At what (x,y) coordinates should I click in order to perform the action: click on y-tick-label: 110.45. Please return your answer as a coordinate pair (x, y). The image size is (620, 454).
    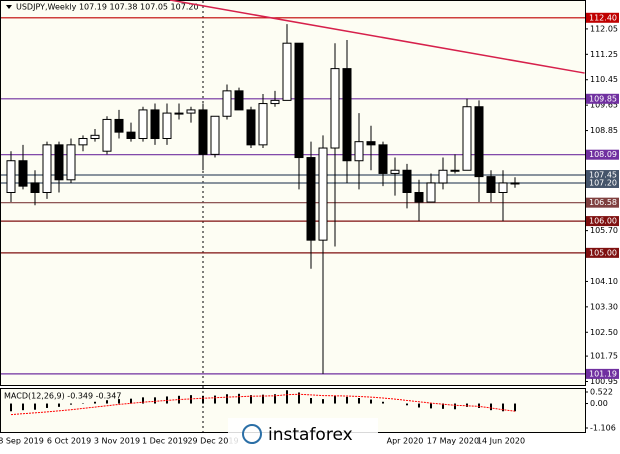
    Looking at the image, I should click on (604, 79).